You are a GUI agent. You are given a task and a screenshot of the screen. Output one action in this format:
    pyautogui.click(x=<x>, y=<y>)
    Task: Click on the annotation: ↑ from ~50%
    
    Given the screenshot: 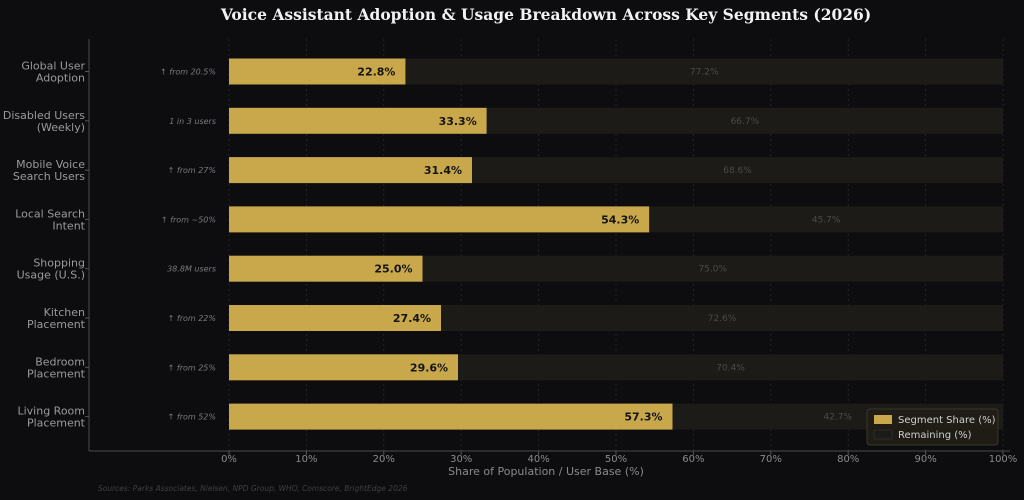 What is the action you would take?
    pyautogui.click(x=188, y=219)
    